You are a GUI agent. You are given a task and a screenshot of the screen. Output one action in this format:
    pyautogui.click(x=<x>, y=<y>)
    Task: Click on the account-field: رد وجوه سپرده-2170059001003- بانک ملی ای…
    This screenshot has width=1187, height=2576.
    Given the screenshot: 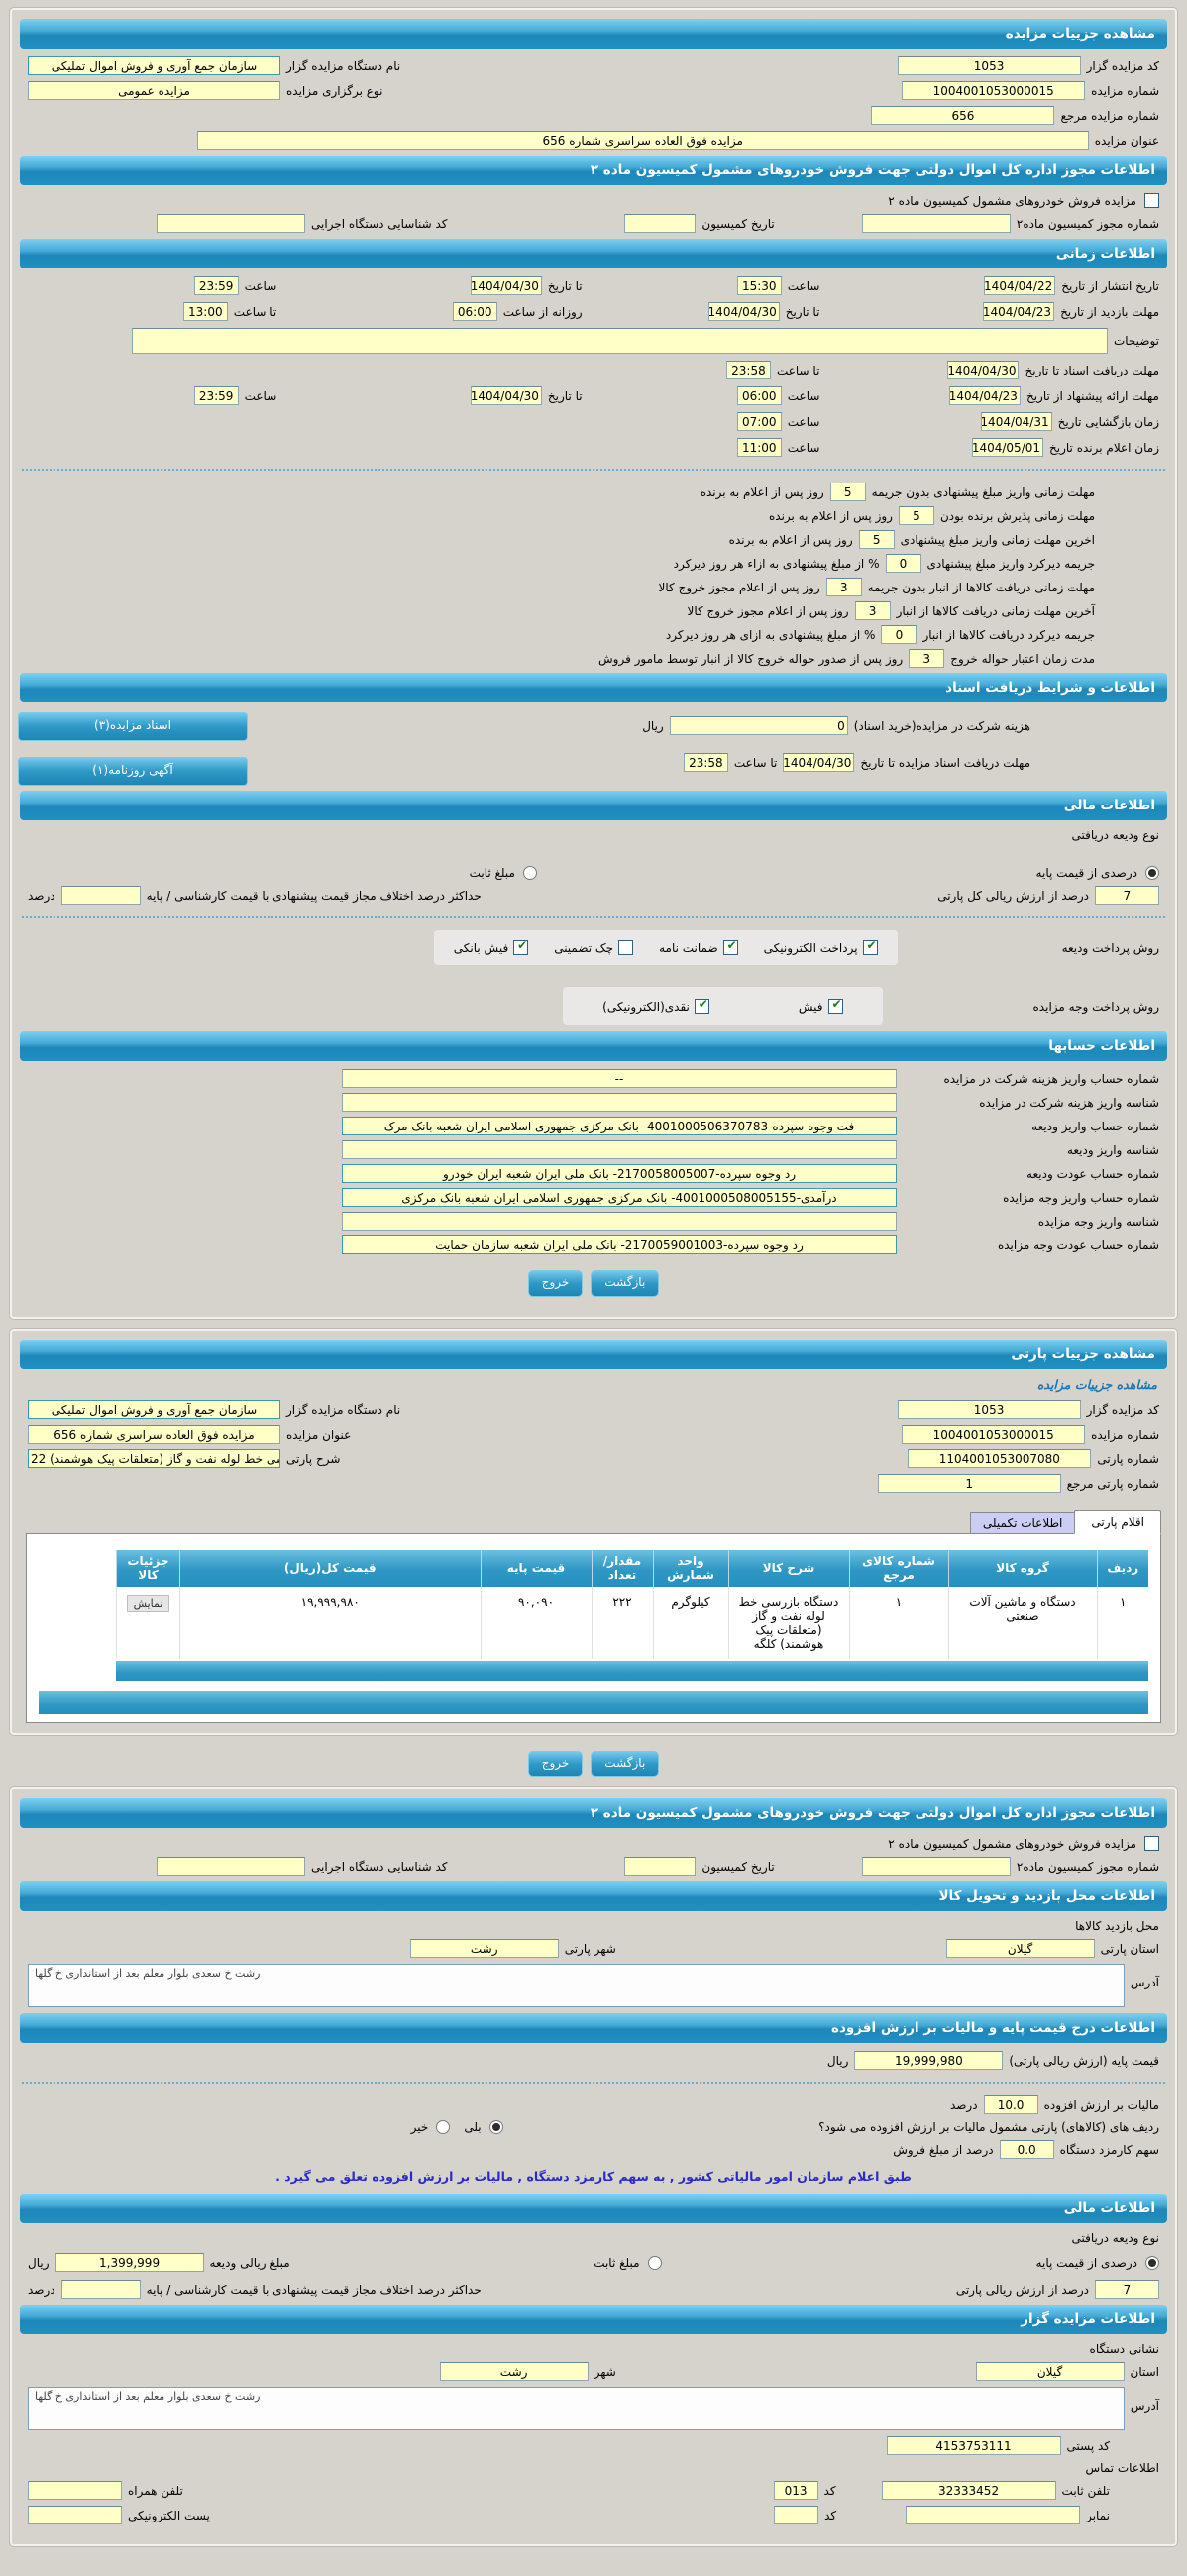 What is the action you would take?
    pyautogui.click(x=619, y=1244)
    